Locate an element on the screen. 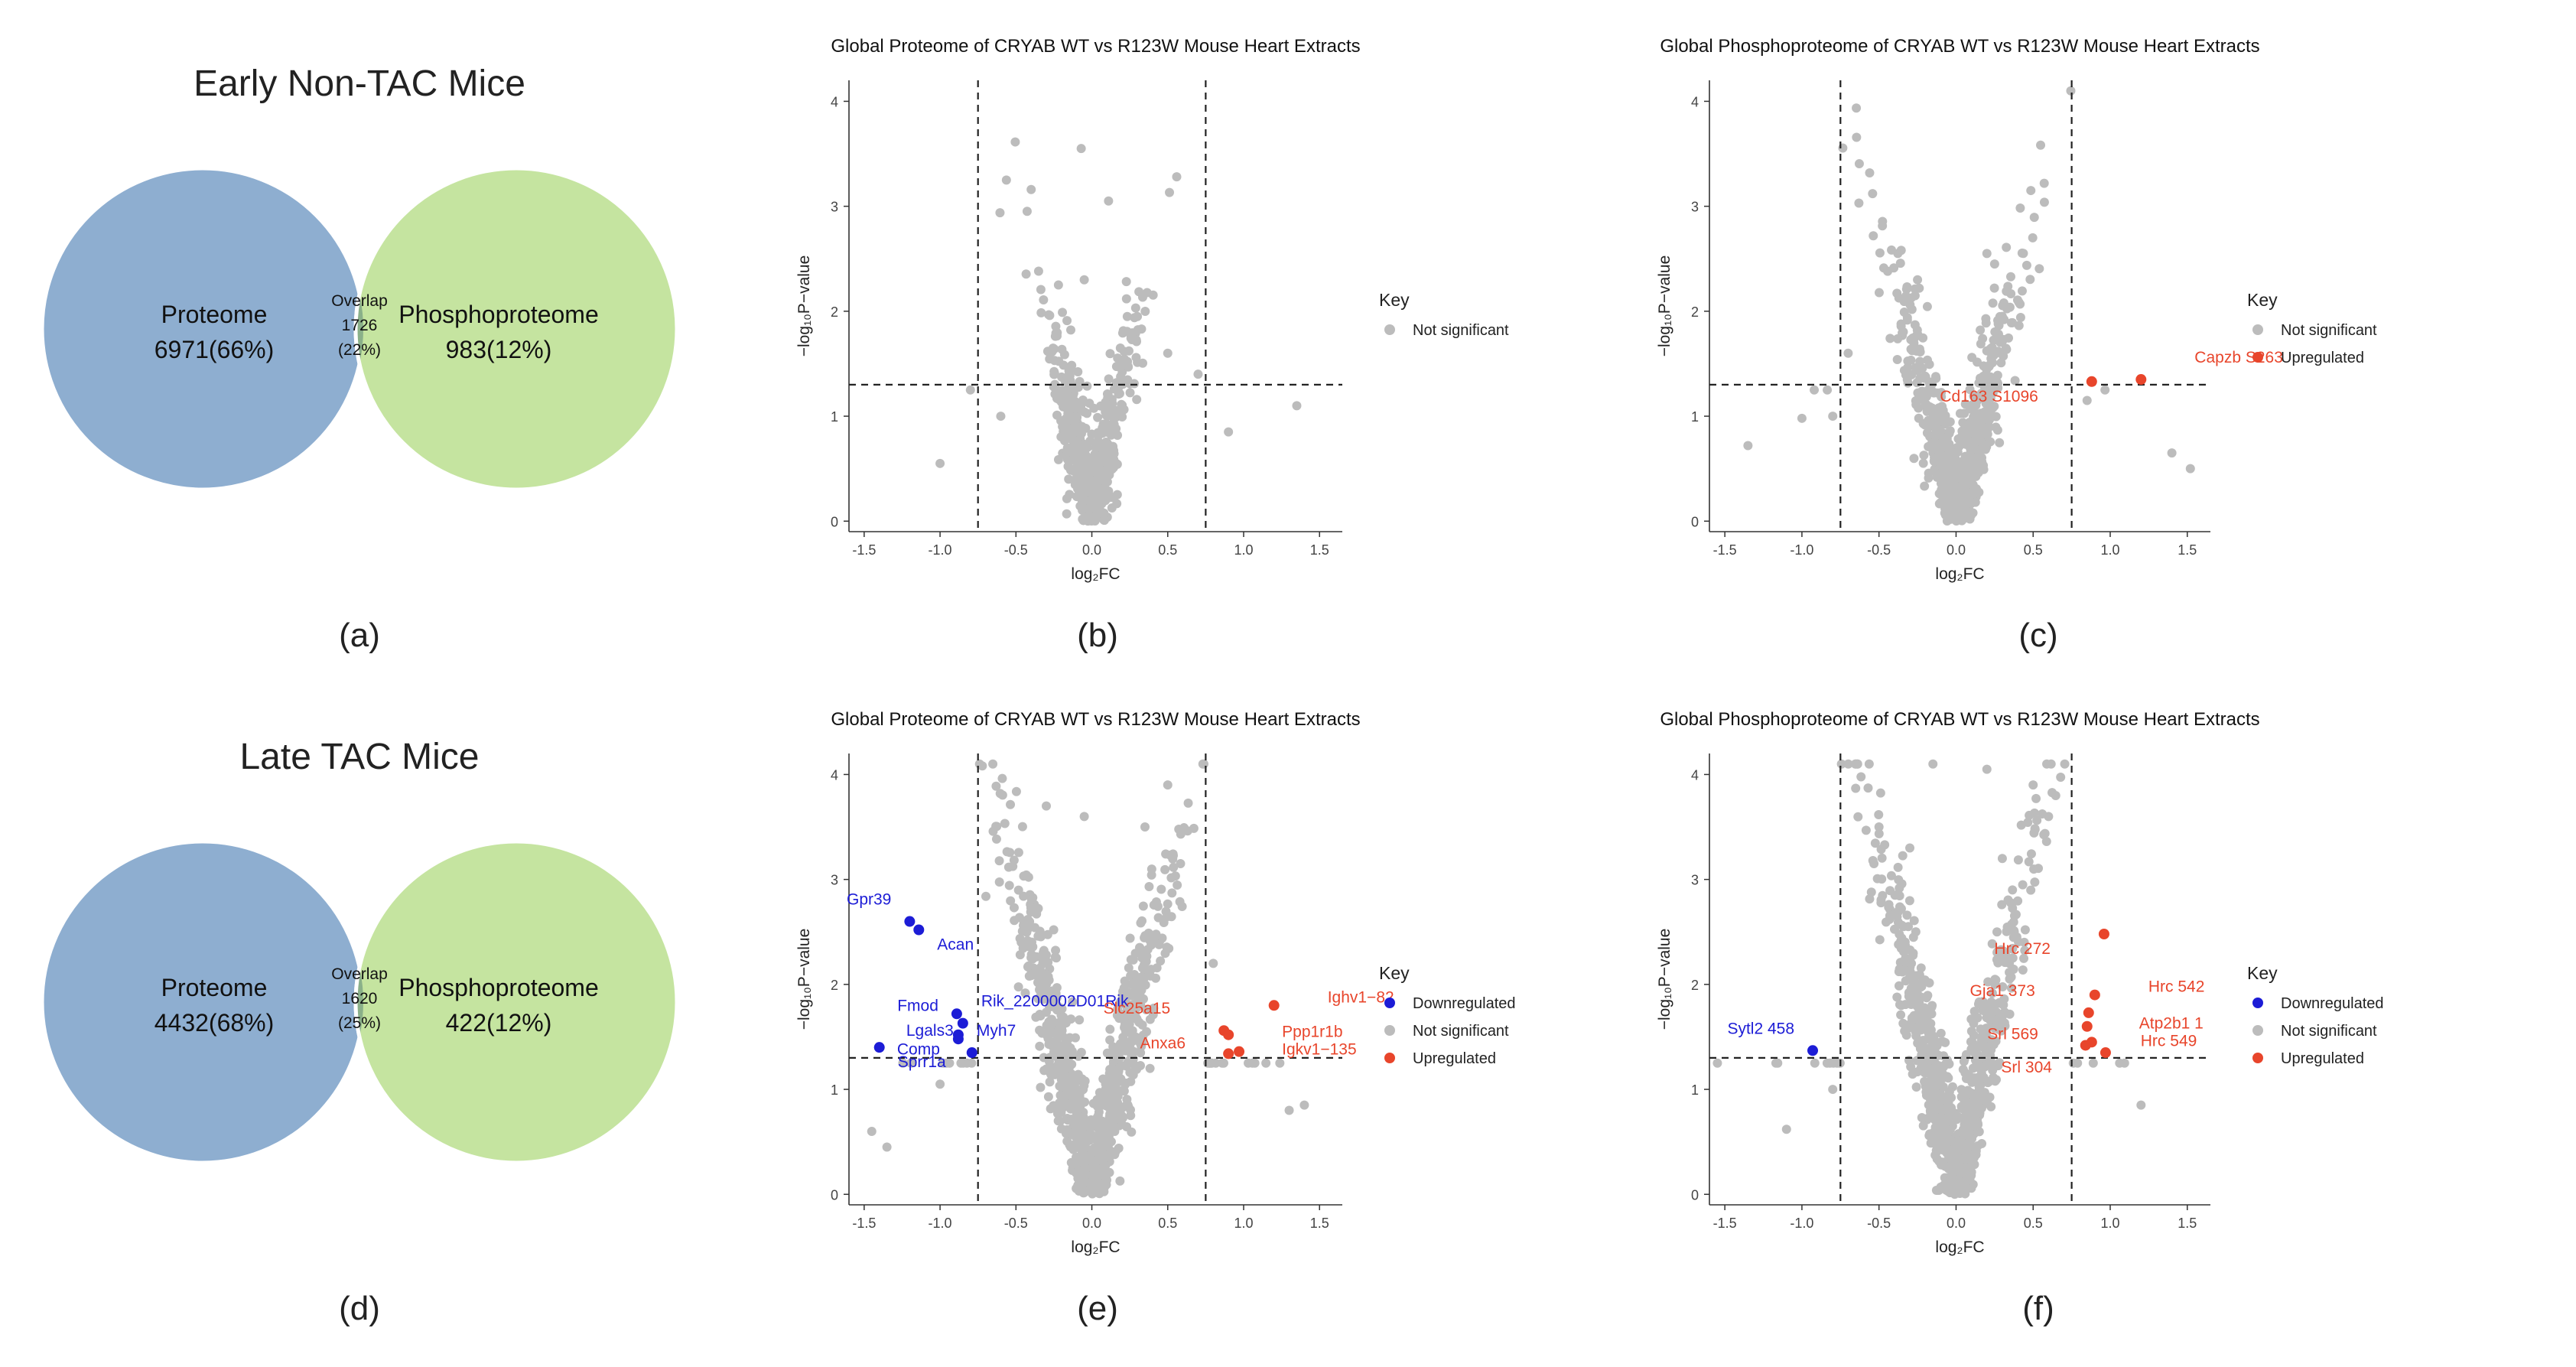  point-label: Sytl2 458 is located at coordinates (1760, 1028).